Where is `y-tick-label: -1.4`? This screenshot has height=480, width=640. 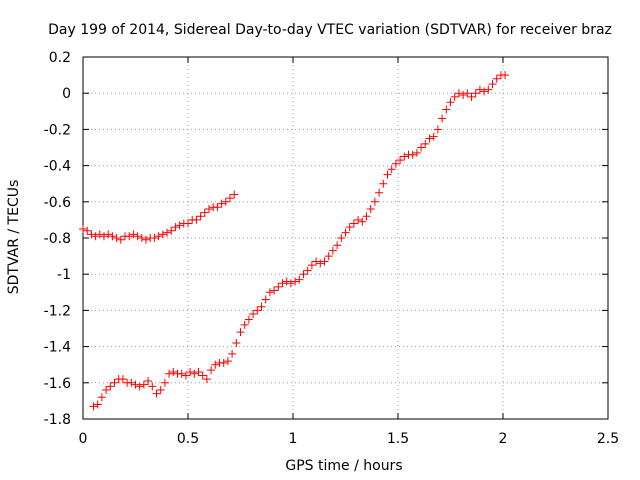
y-tick-label: -1.4 is located at coordinates (57, 348).